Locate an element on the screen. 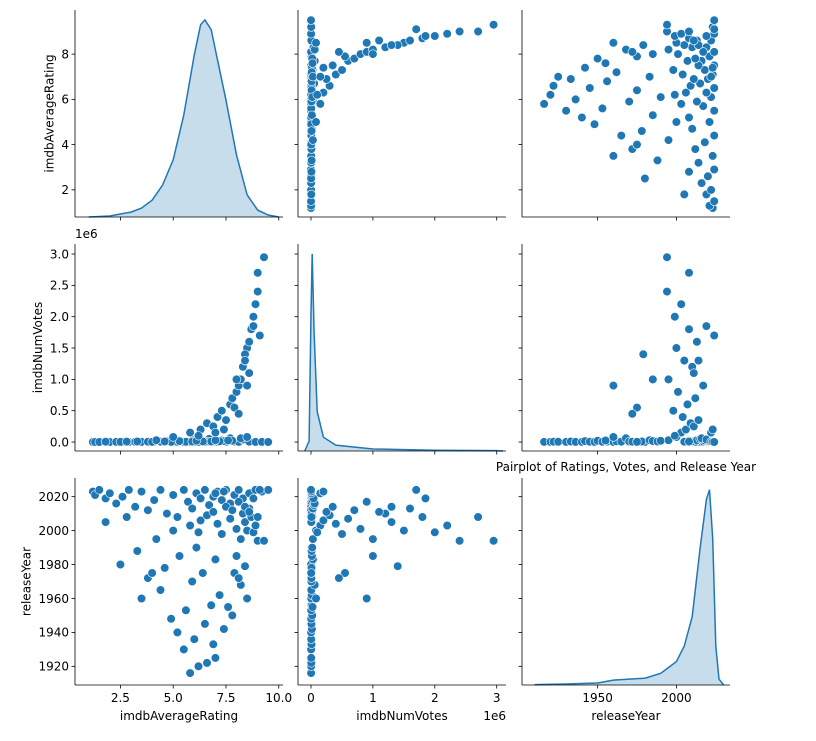  x-offset-label: 1e6 is located at coordinates (494, 716).